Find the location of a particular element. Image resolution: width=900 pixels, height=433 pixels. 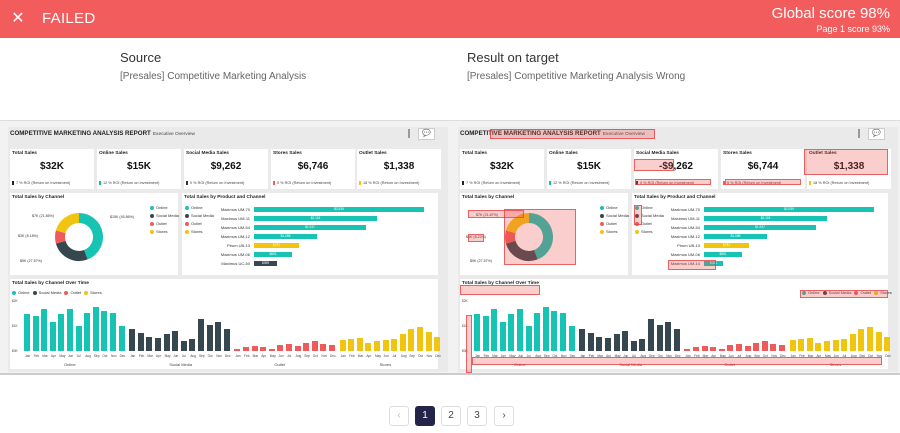

source-channel-legend-item: Social Media is located at coordinates (164, 215).